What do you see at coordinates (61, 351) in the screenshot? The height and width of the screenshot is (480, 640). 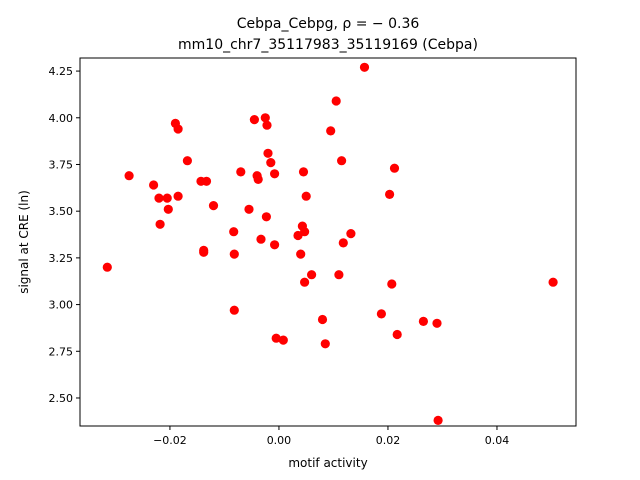 I see `y-tick-label: 2.75` at bounding box center [61, 351].